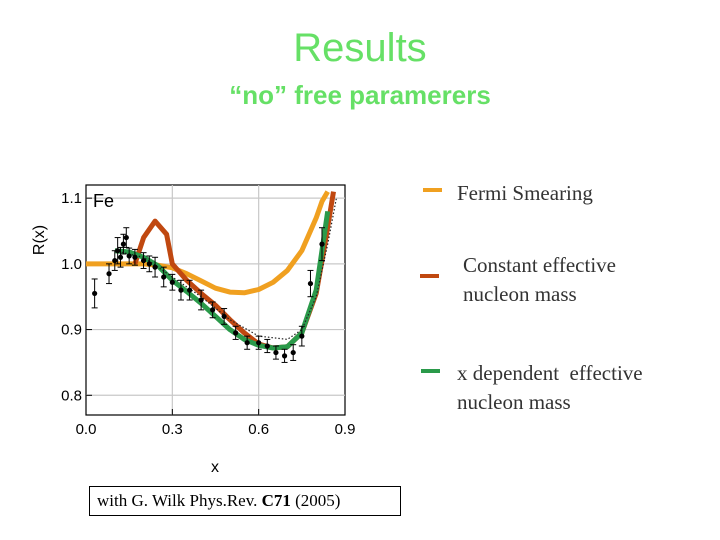  What do you see at coordinates (71, 198) in the screenshot?
I see `y-tick-label: 1.1` at bounding box center [71, 198].